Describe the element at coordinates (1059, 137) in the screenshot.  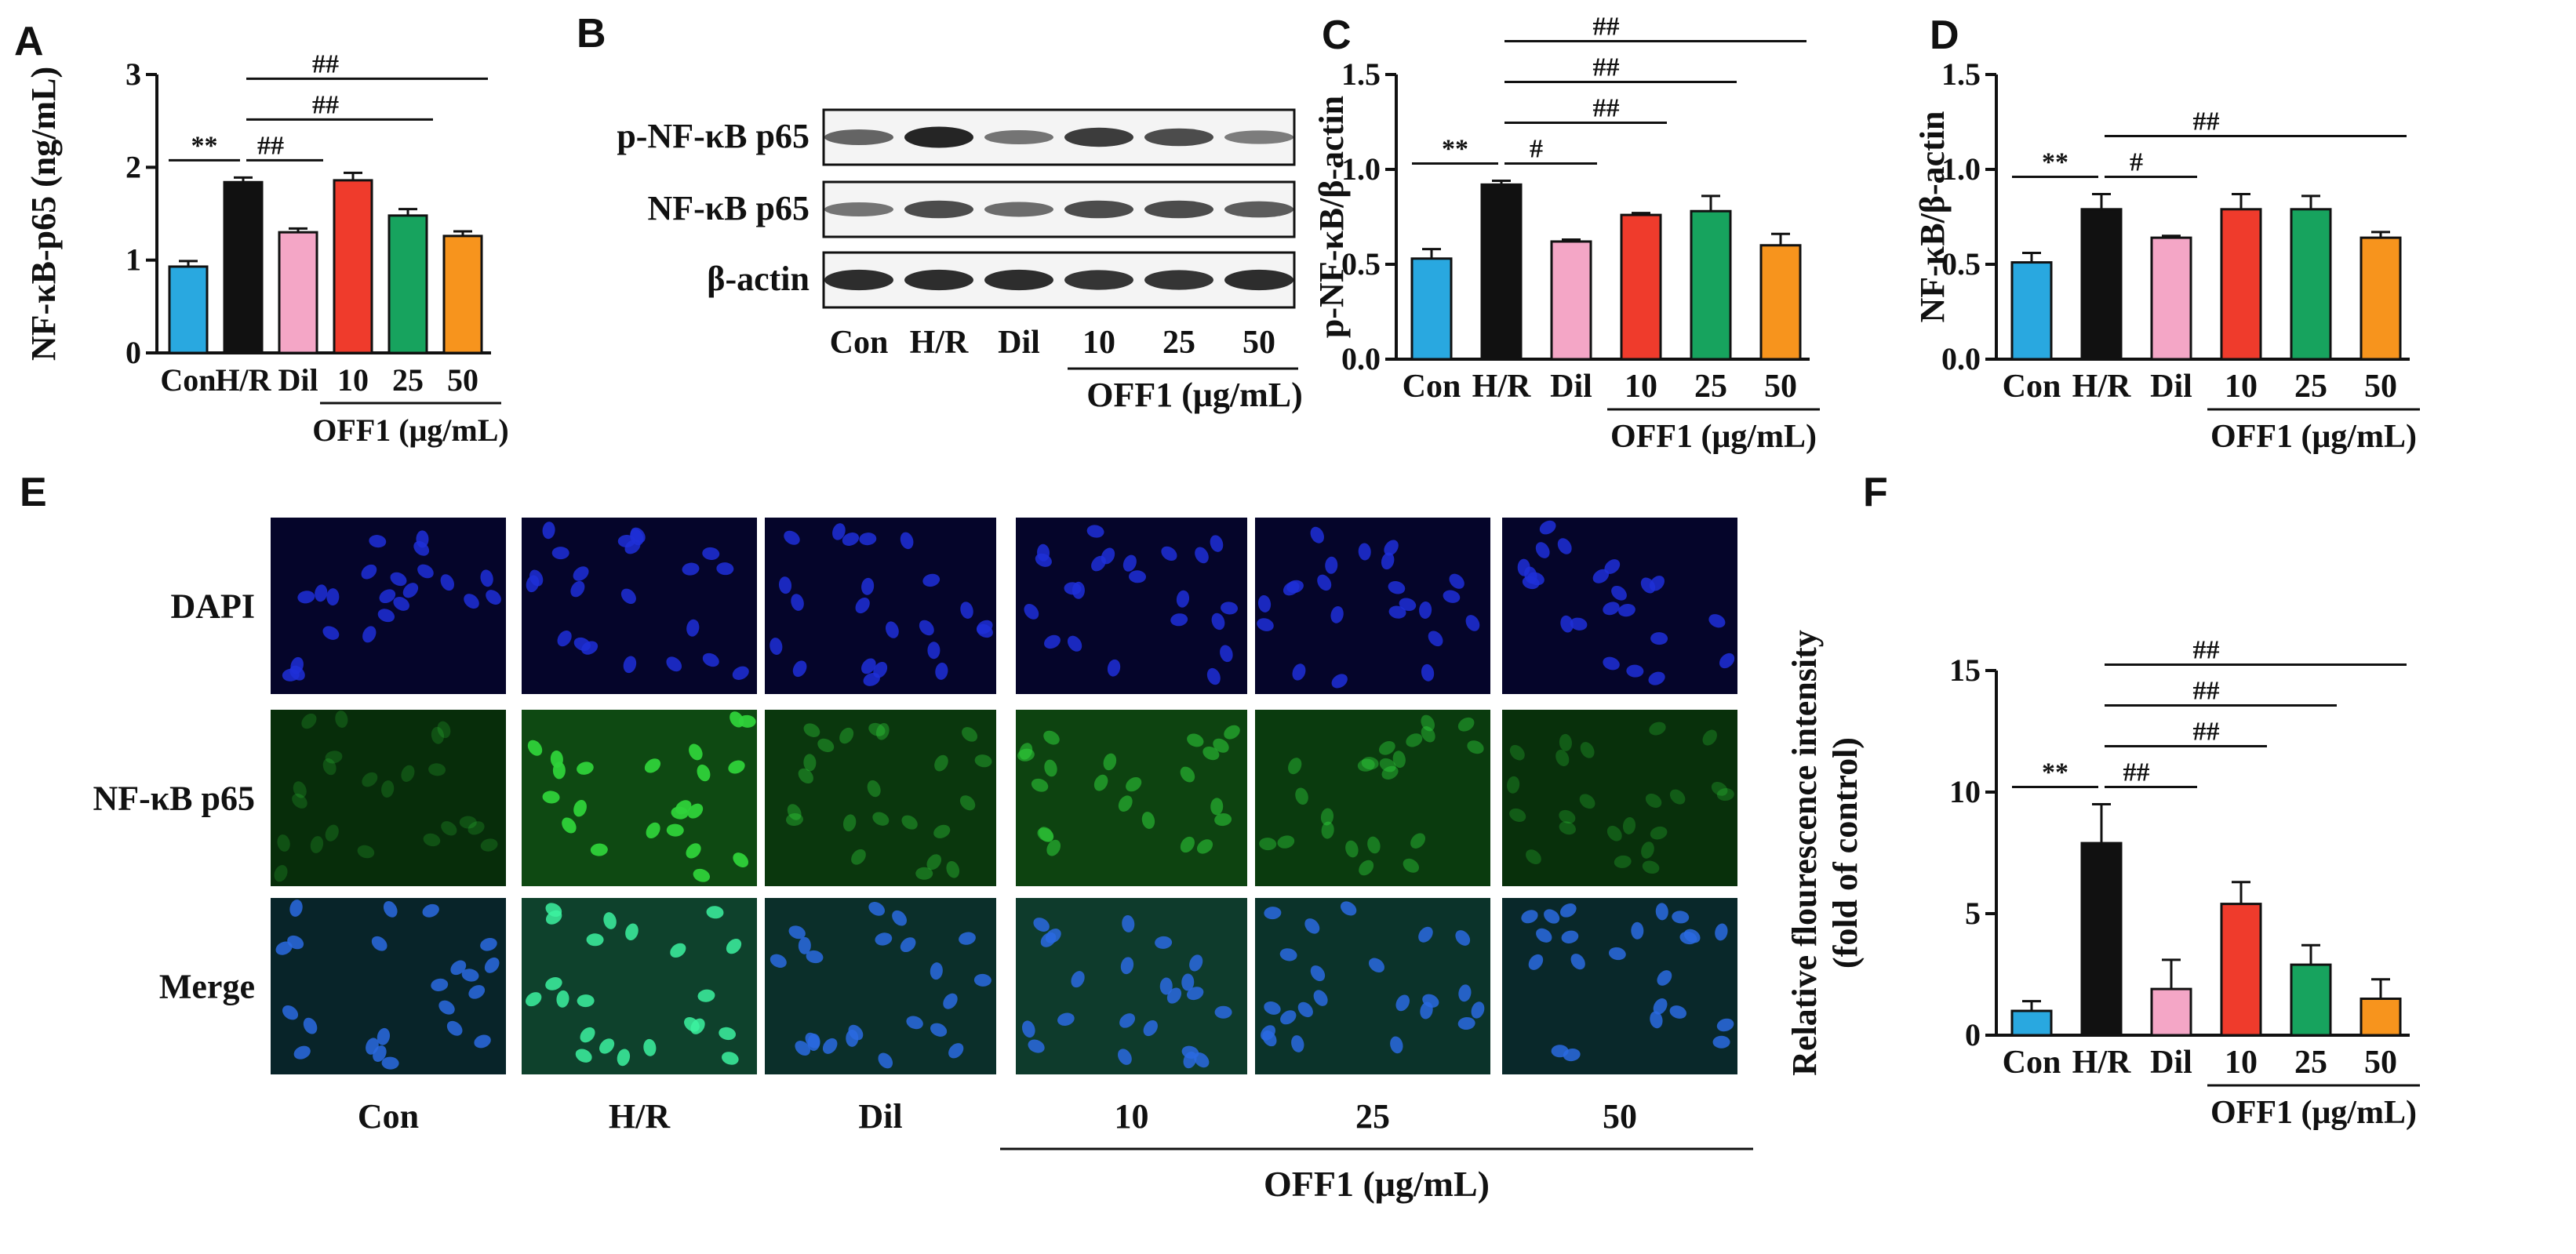
I see `blot-strip` at that location.